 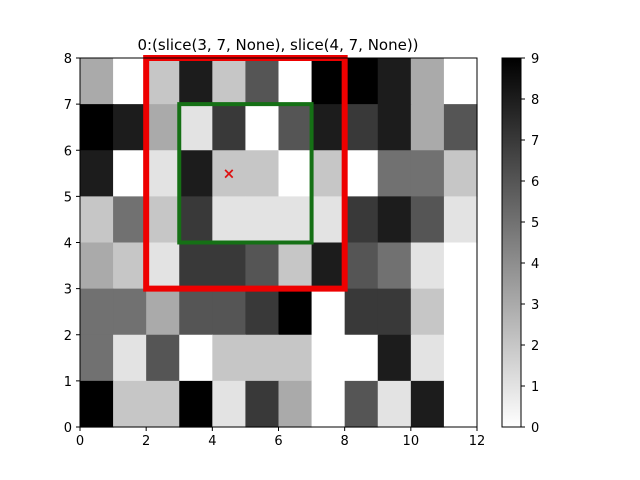 I want to click on y-tick-label: 6, so click(x=68, y=151).